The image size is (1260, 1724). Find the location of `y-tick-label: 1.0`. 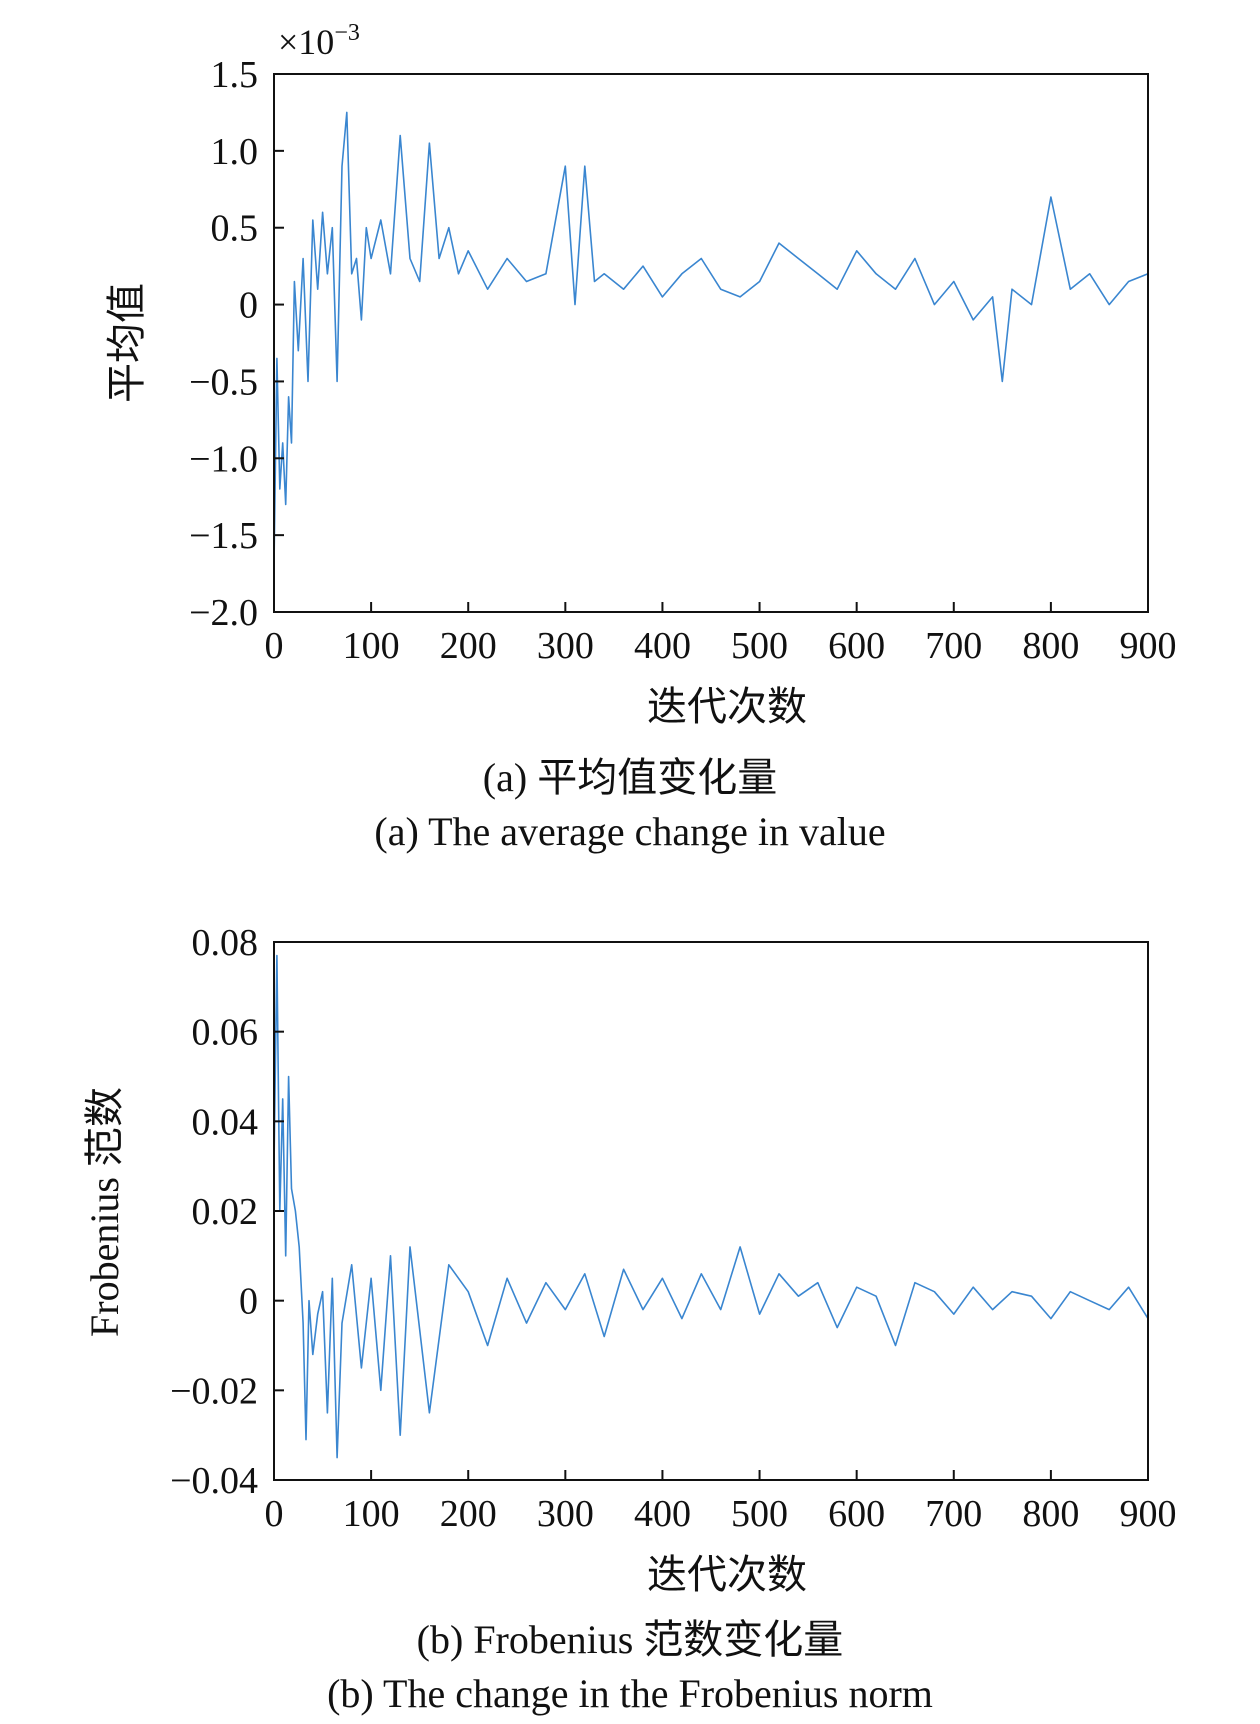

y-tick-label: 1.0 is located at coordinates (235, 152).